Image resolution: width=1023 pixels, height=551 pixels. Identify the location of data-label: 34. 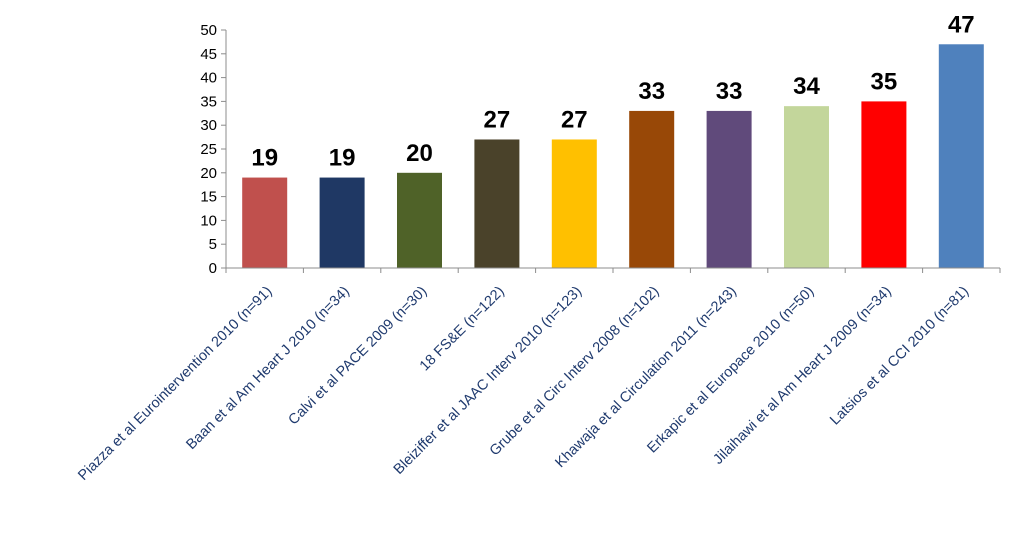
(806, 86).